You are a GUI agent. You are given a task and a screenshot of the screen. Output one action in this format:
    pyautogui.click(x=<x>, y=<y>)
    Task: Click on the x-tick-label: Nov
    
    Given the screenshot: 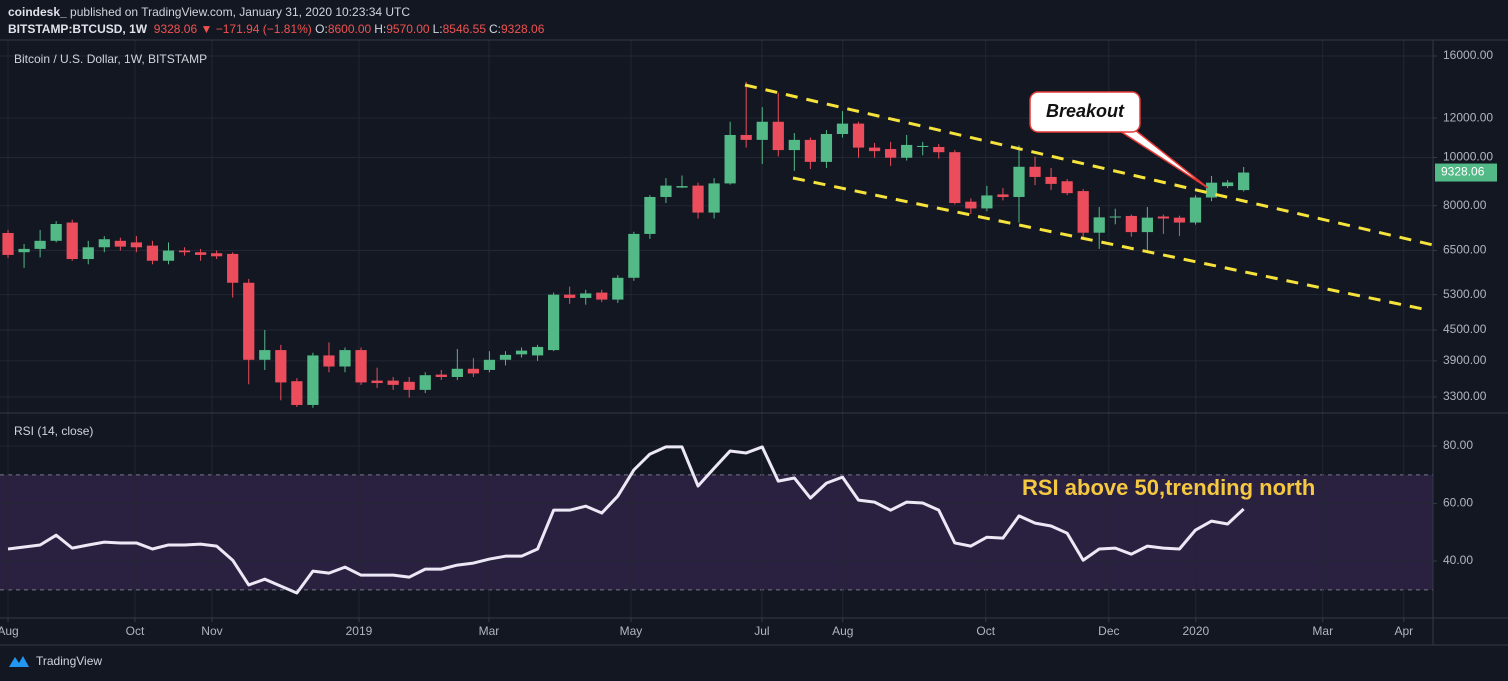 What is the action you would take?
    pyautogui.click(x=211, y=631)
    